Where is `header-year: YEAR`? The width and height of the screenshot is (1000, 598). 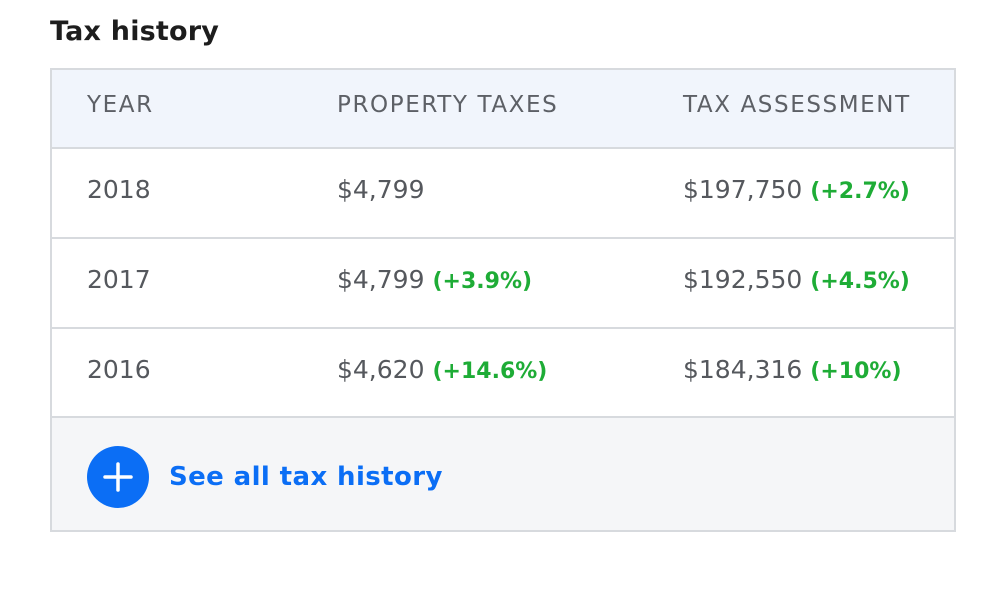 header-year: YEAR is located at coordinates (120, 105).